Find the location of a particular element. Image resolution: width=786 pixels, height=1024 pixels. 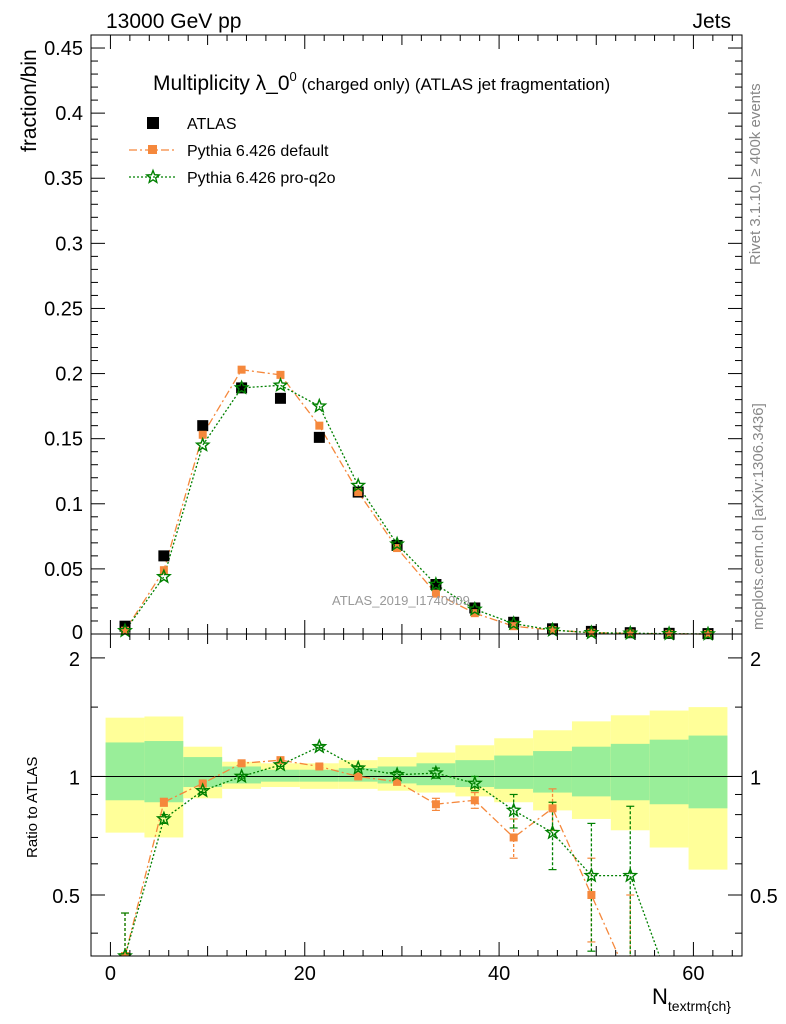

main-y-tick-label: 0.1 is located at coordinates (69, 505).